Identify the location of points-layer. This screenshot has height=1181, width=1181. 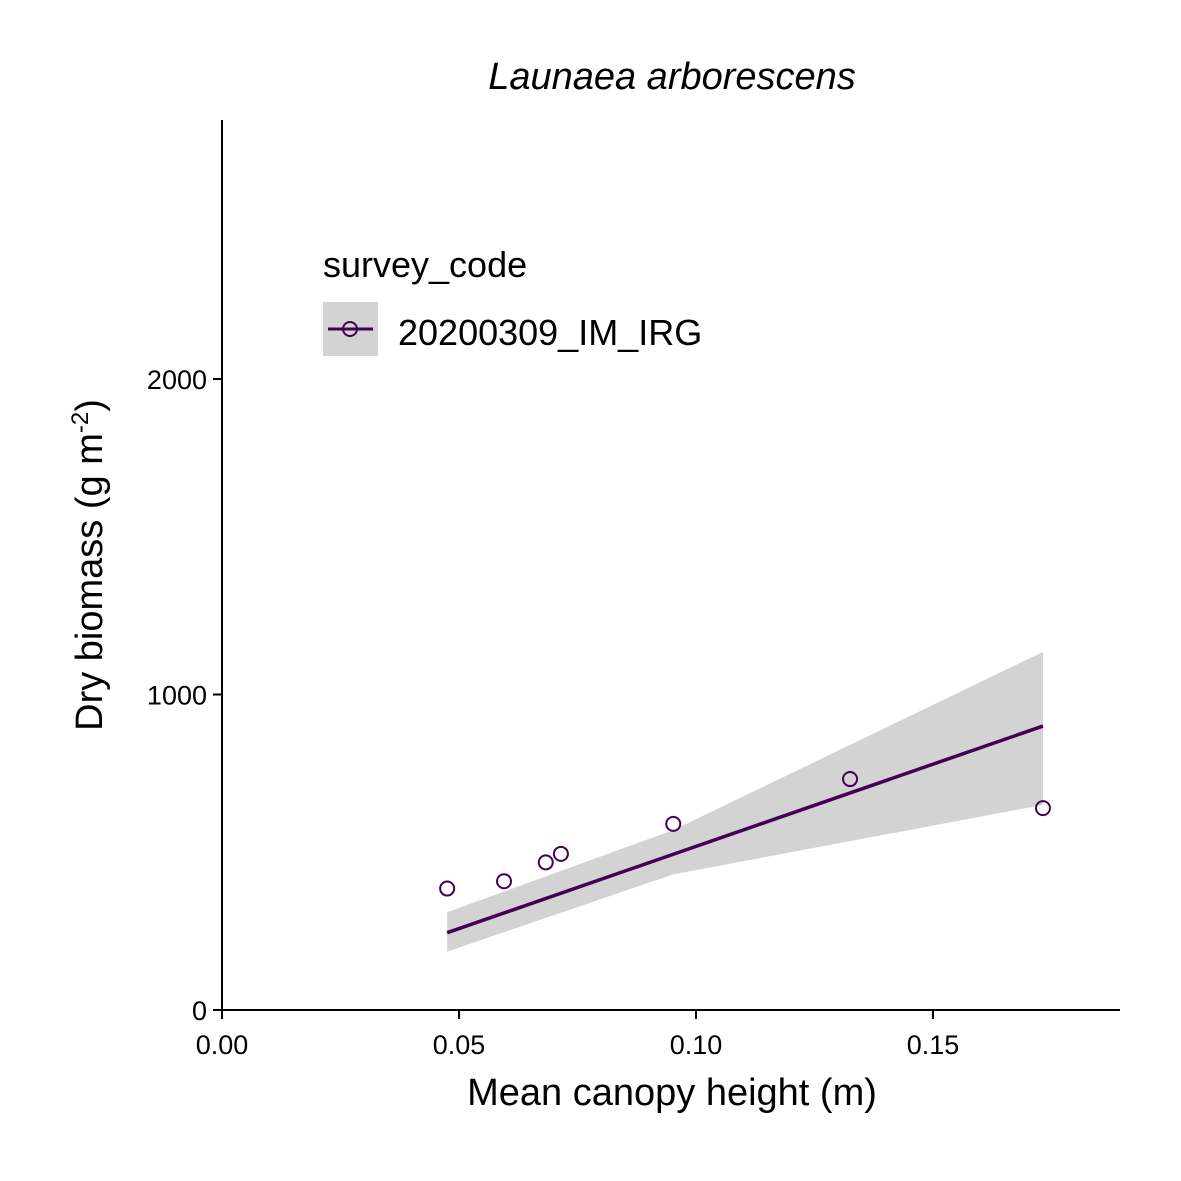
(745, 834).